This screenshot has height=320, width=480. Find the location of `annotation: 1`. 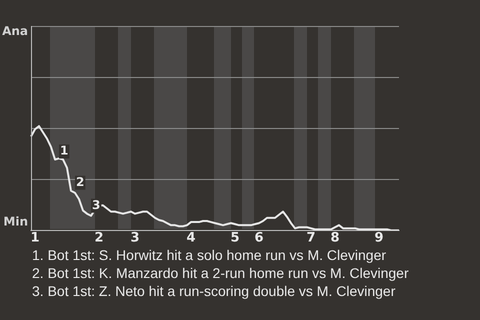

annotation: 1 is located at coordinates (64, 151).